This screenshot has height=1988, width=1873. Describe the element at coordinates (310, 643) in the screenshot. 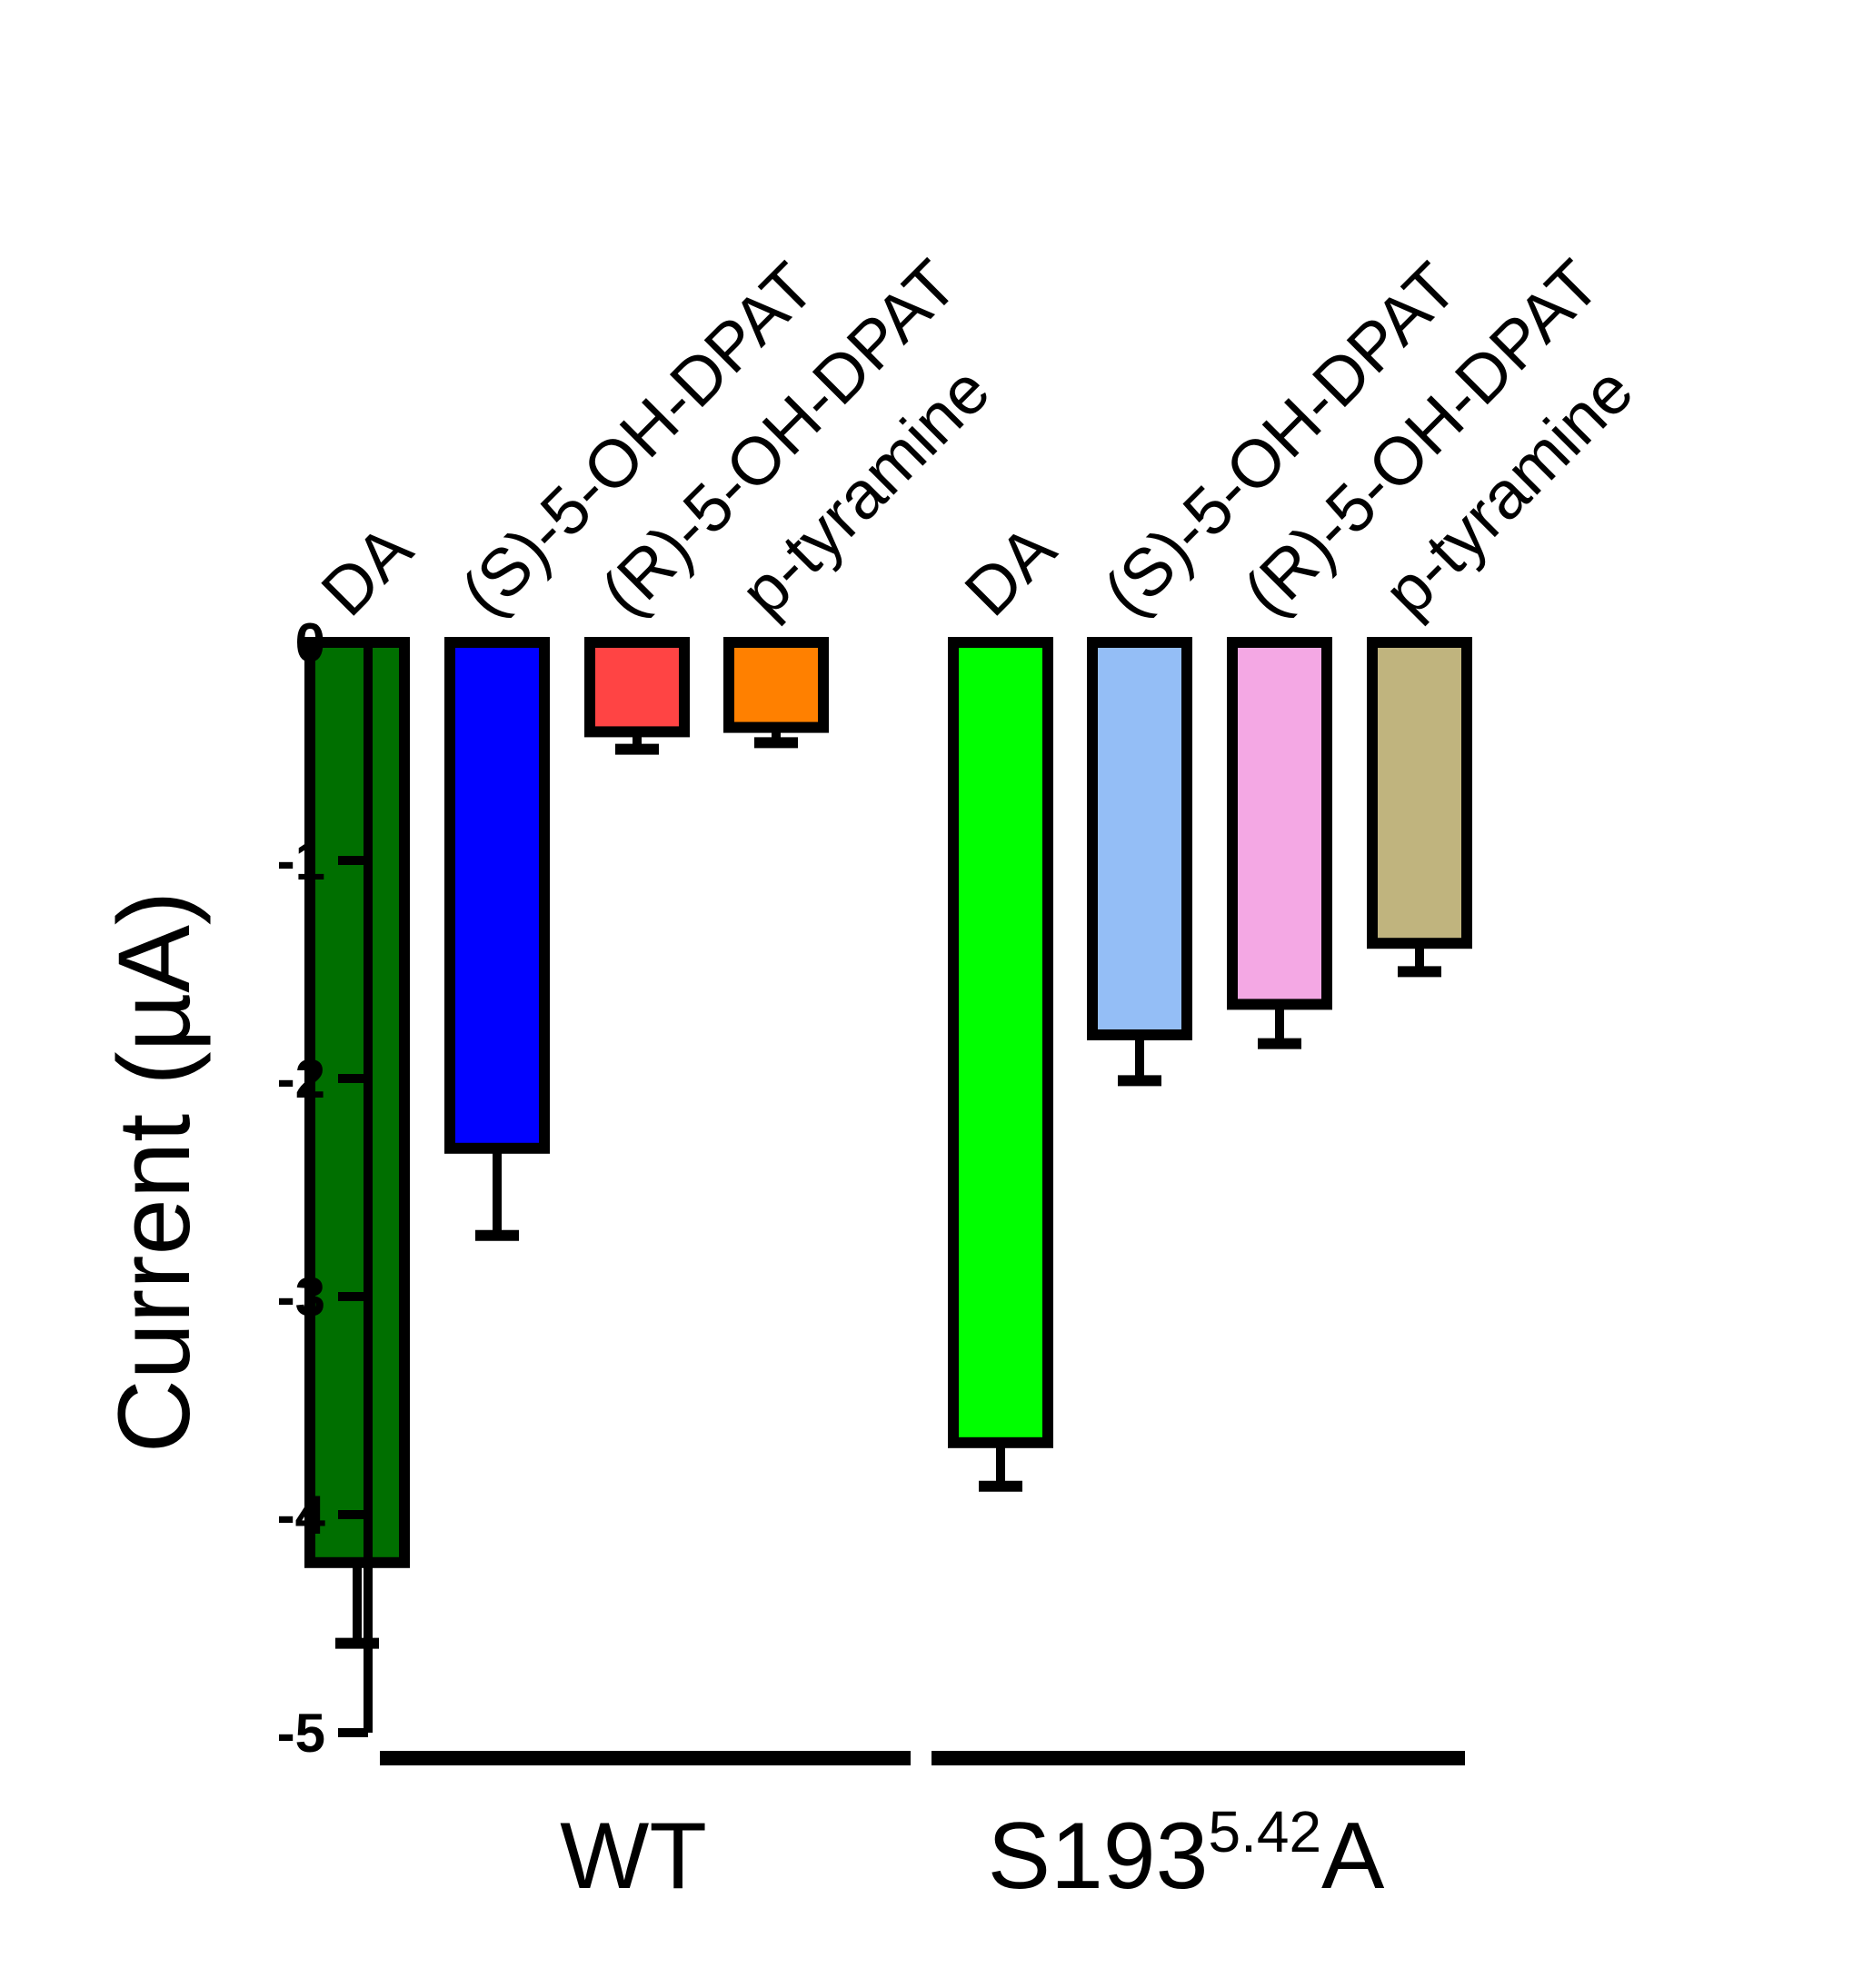

I see `y-tick-label: 0` at that location.